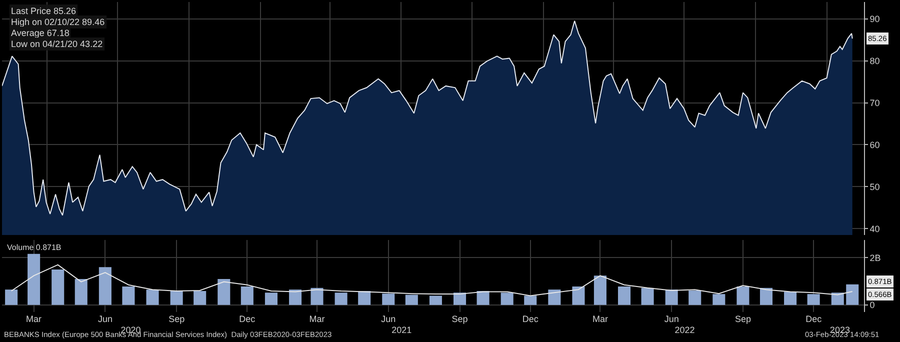 The height and width of the screenshot is (342, 900). I want to click on y-tick-label: 70, so click(875, 103).